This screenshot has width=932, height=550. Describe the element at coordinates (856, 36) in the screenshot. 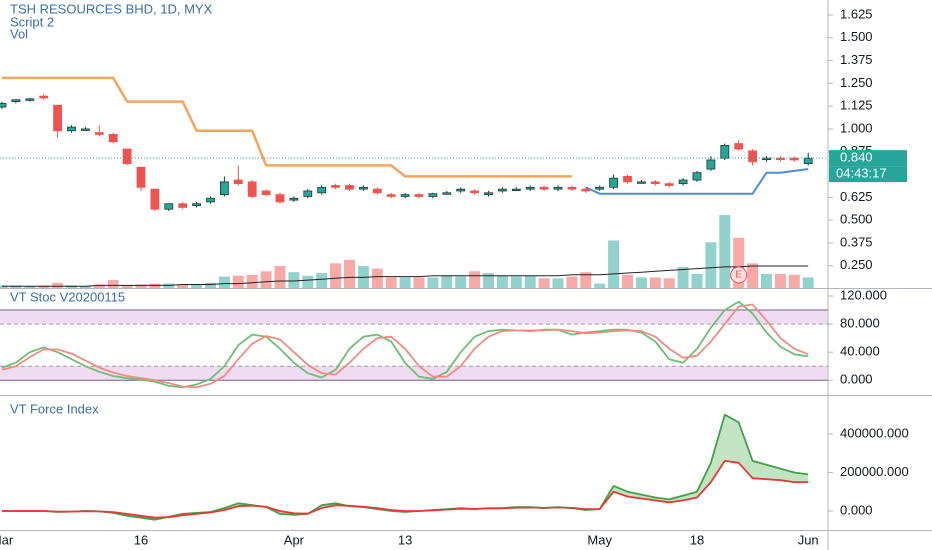

I see `y-tick-label: 1.500` at that location.